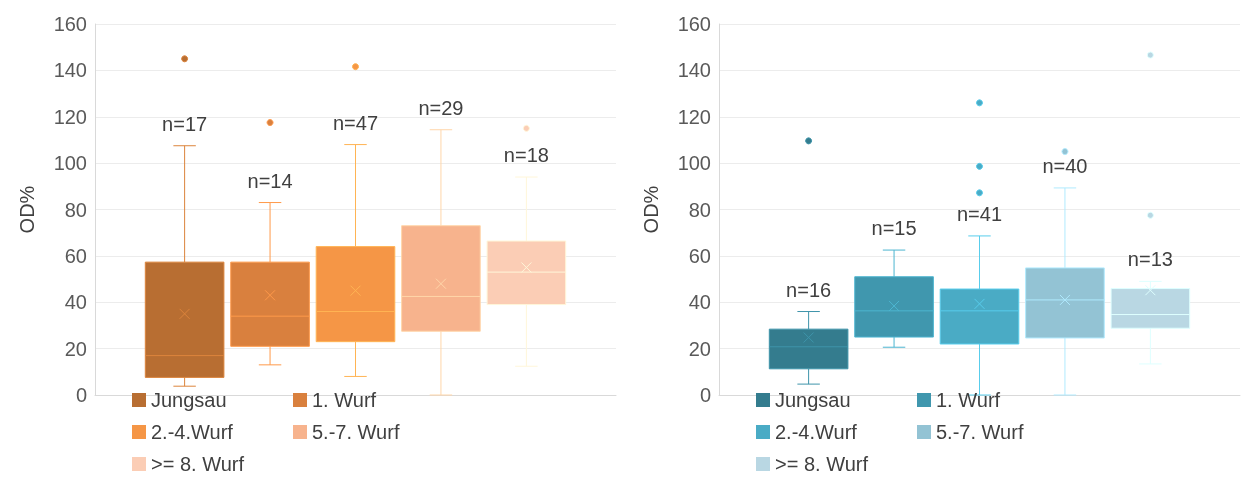  Describe the element at coordinates (894, 228) in the screenshot. I see `annotation: n=15` at that location.